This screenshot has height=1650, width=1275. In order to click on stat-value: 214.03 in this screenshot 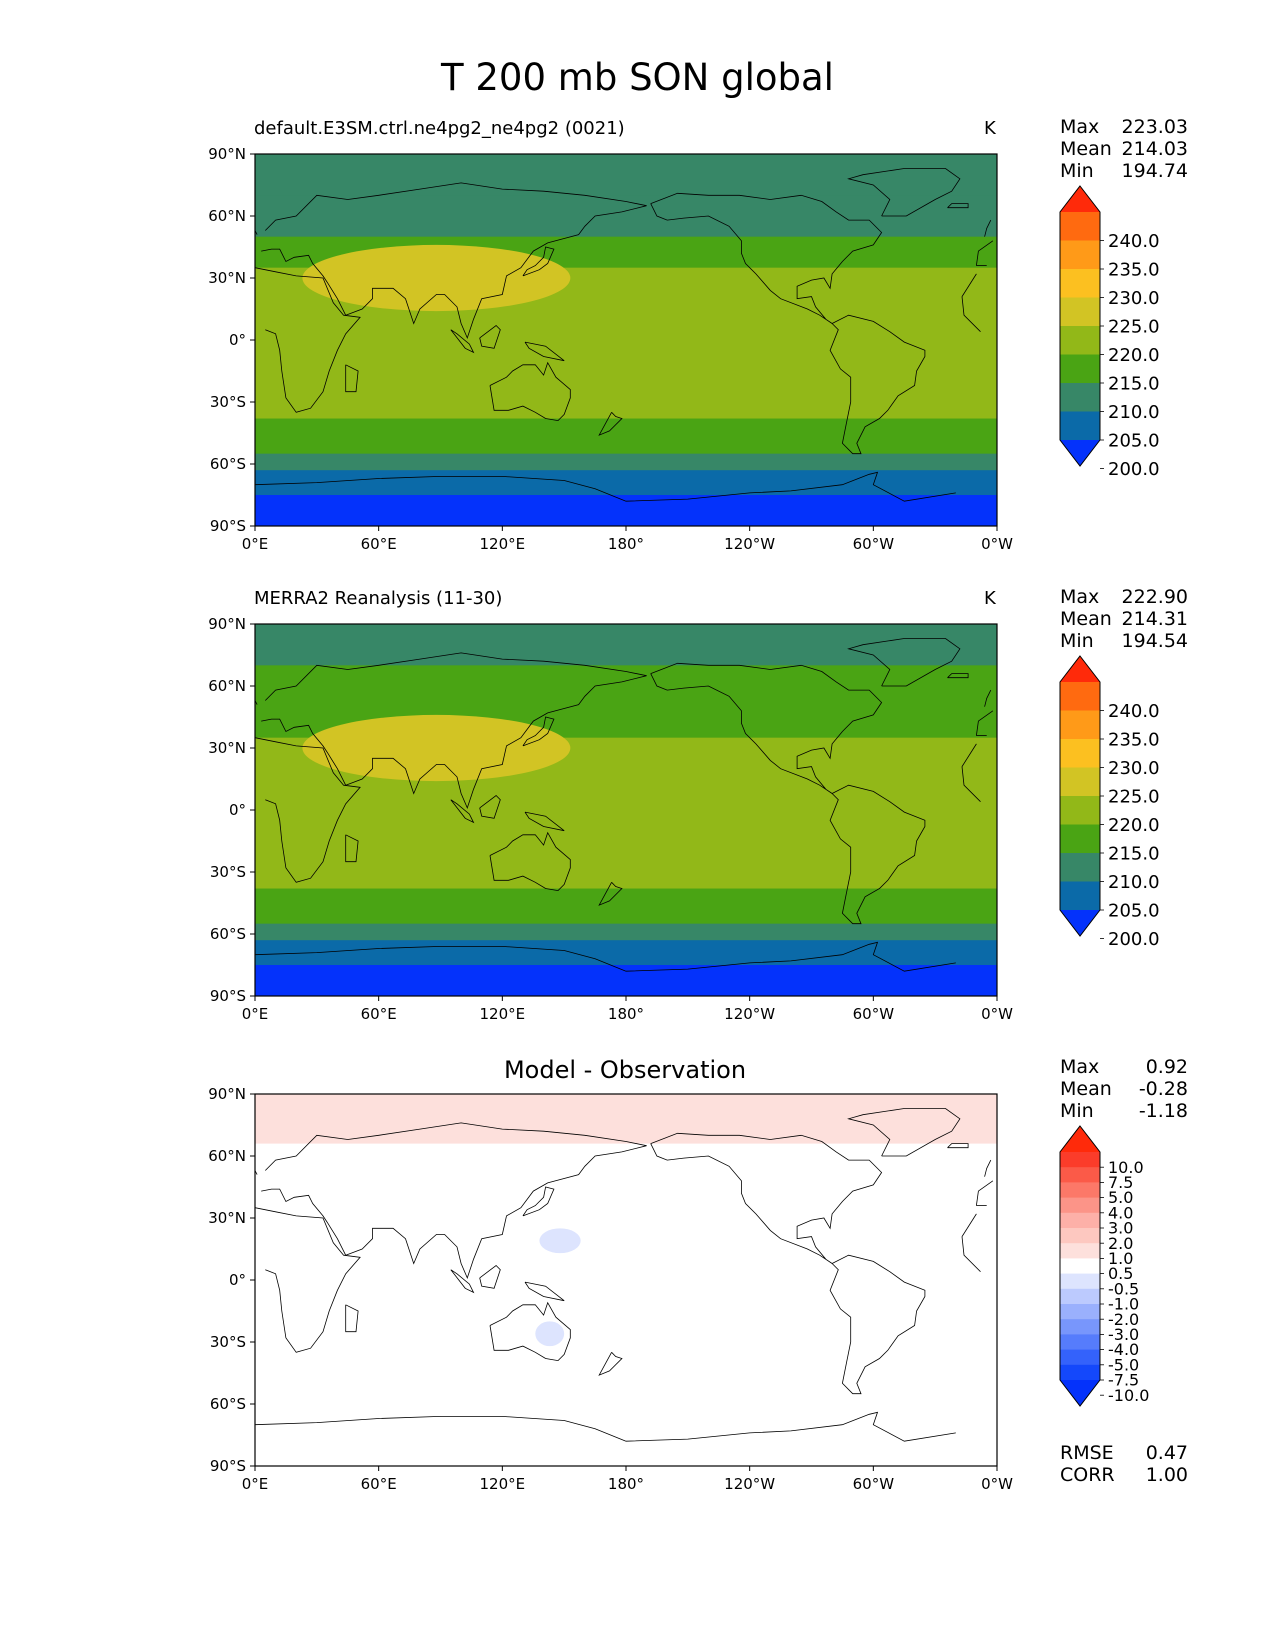, I will do `click(1154, 149)`.